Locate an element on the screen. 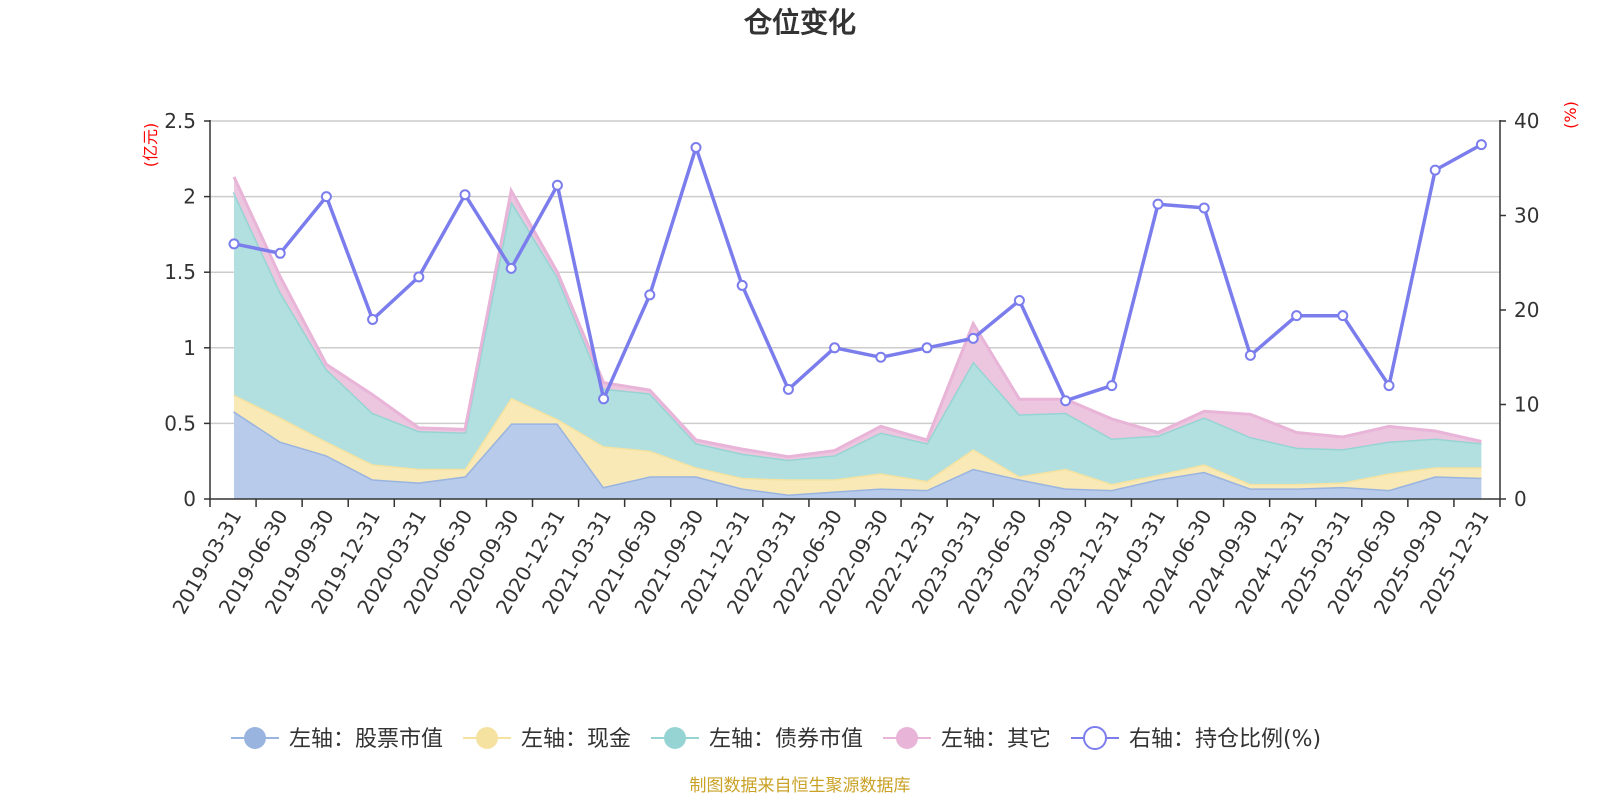  legend: 左轴：股票市值 左轴：现金 左轴：债券市值 左轴：其它 右轴：持仓比例(%) is located at coordinates (776, 739).